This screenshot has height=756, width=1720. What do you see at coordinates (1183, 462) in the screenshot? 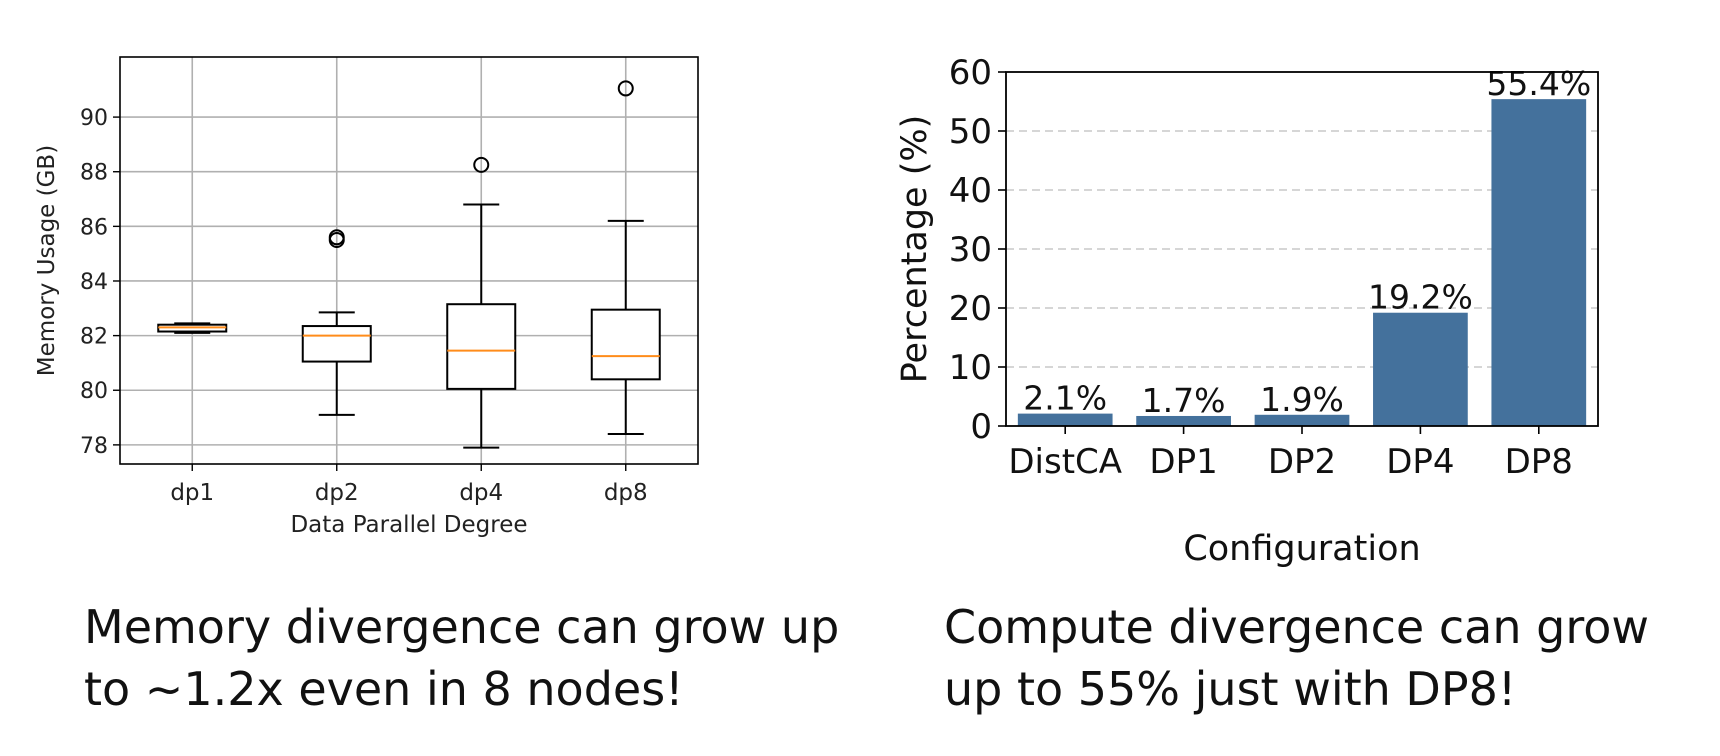
I see `barchart-x-tick-label: DP1` at bounding box center [1183, 462].